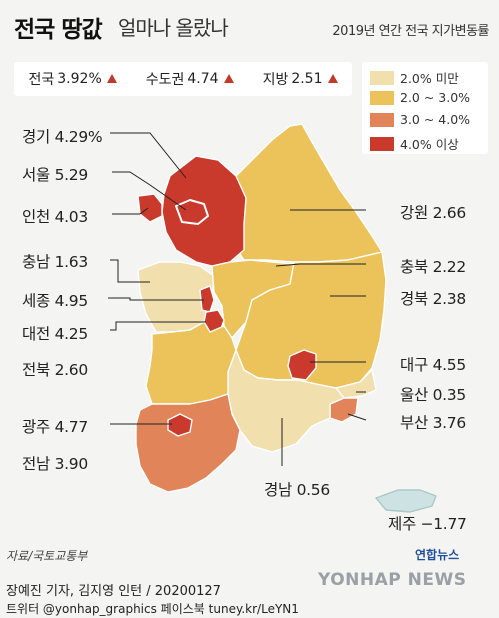 This screenshot has height=618, width=499. What do you see at coordinates (55, 427) in the screenshot?
I see `label-gwangju: 광주 4.77` at bounding box center [55, 427].